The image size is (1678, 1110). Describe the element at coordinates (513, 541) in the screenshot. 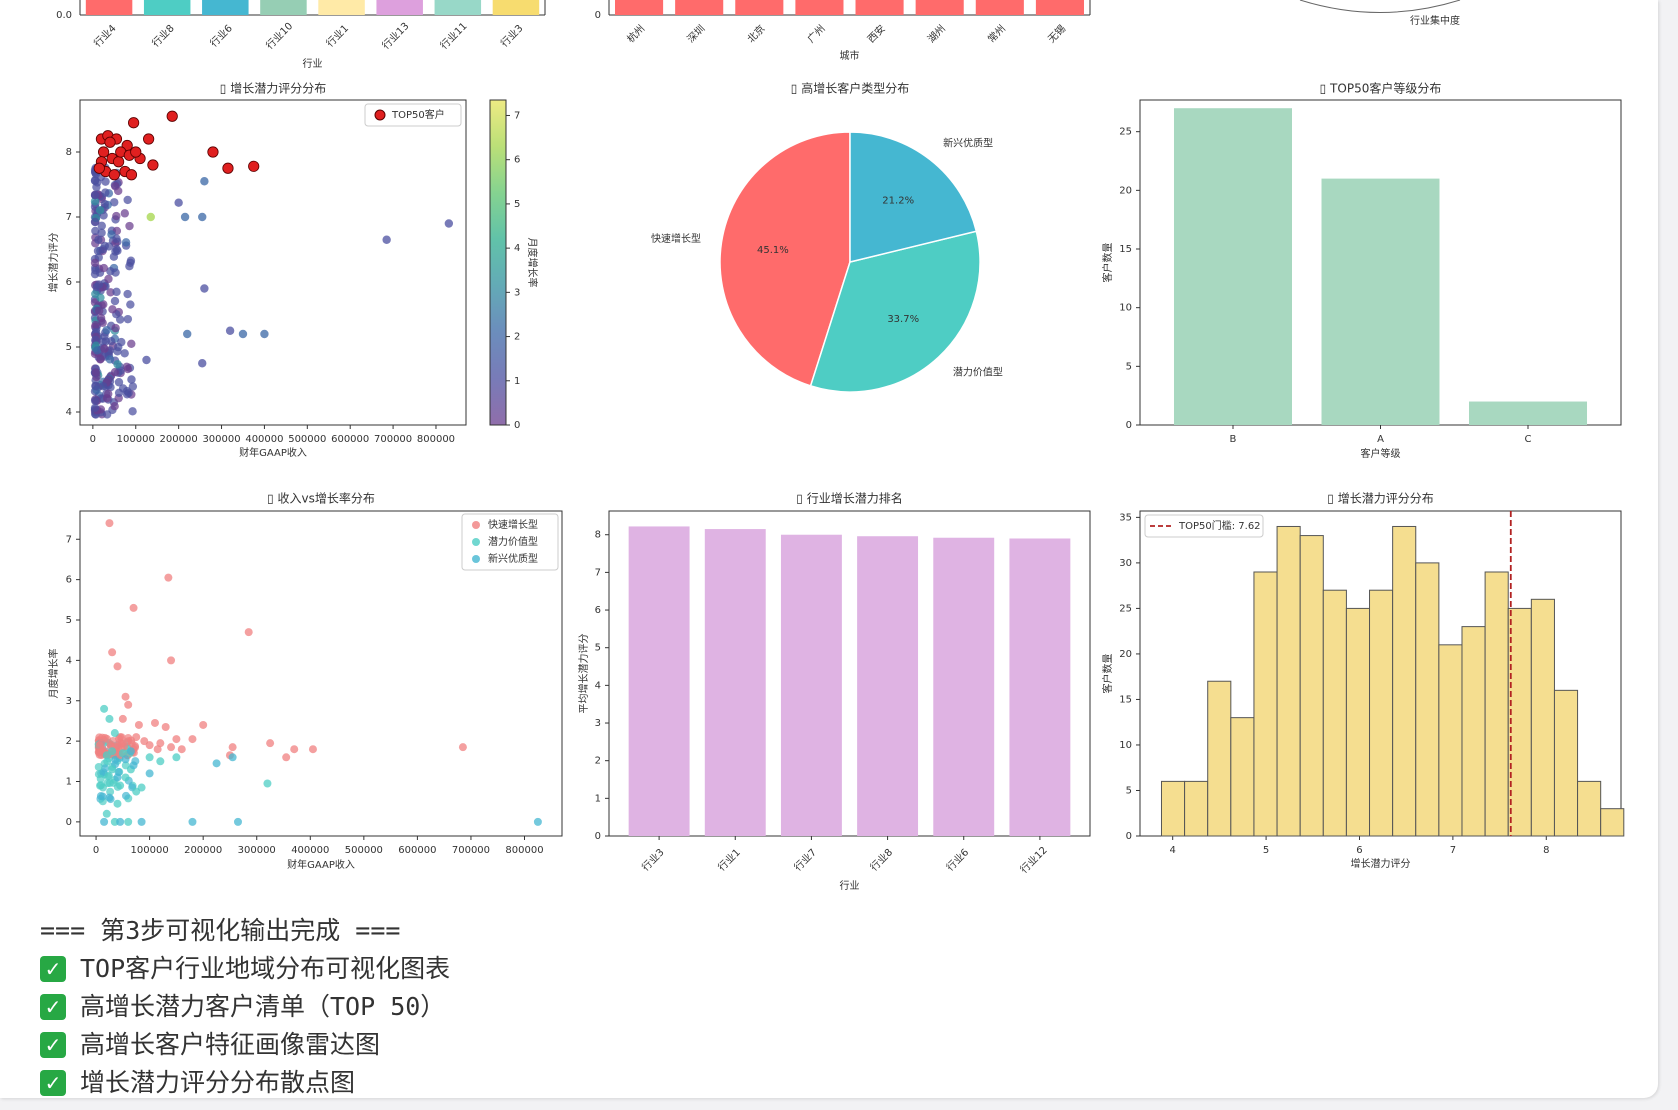

I see `scatter2-legend-label: 潜力价值型` at that location.